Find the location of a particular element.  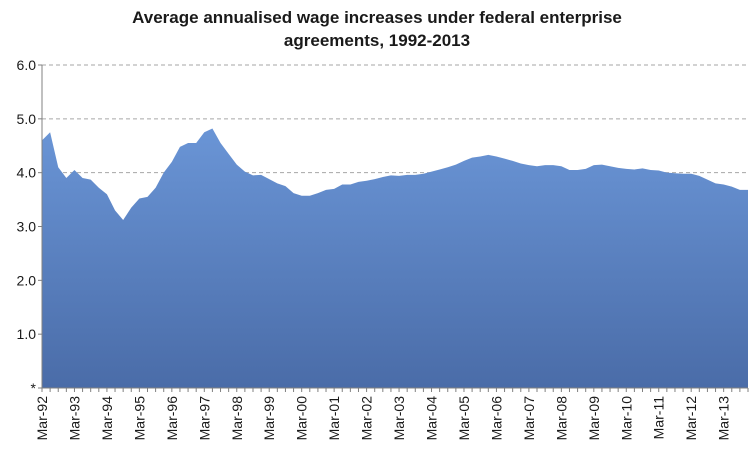

x-tick-label: Mar-99 is located at coordinates (269, 418).